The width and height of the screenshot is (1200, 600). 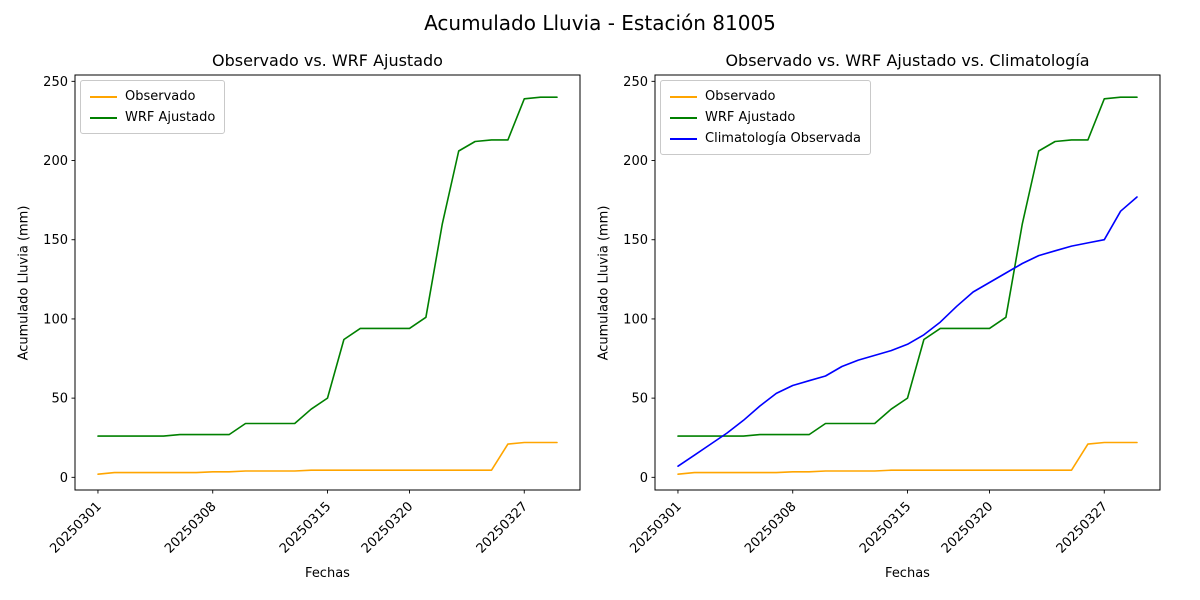 I want to click on legend-item: Climatología Observada, so click(x=765, y=138).